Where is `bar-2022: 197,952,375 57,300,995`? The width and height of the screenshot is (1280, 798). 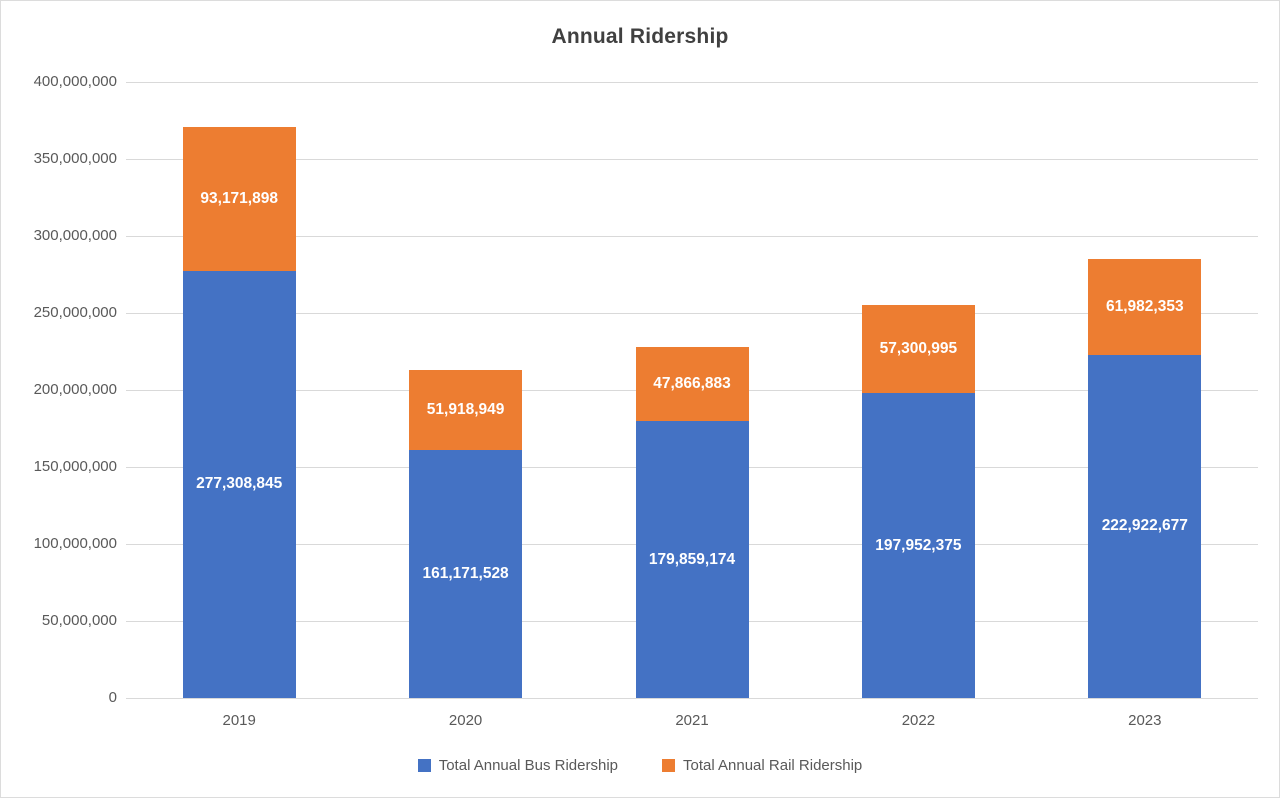
bar-2022: 197,952,375 57,300,995 is located at coordinates (918, 390).